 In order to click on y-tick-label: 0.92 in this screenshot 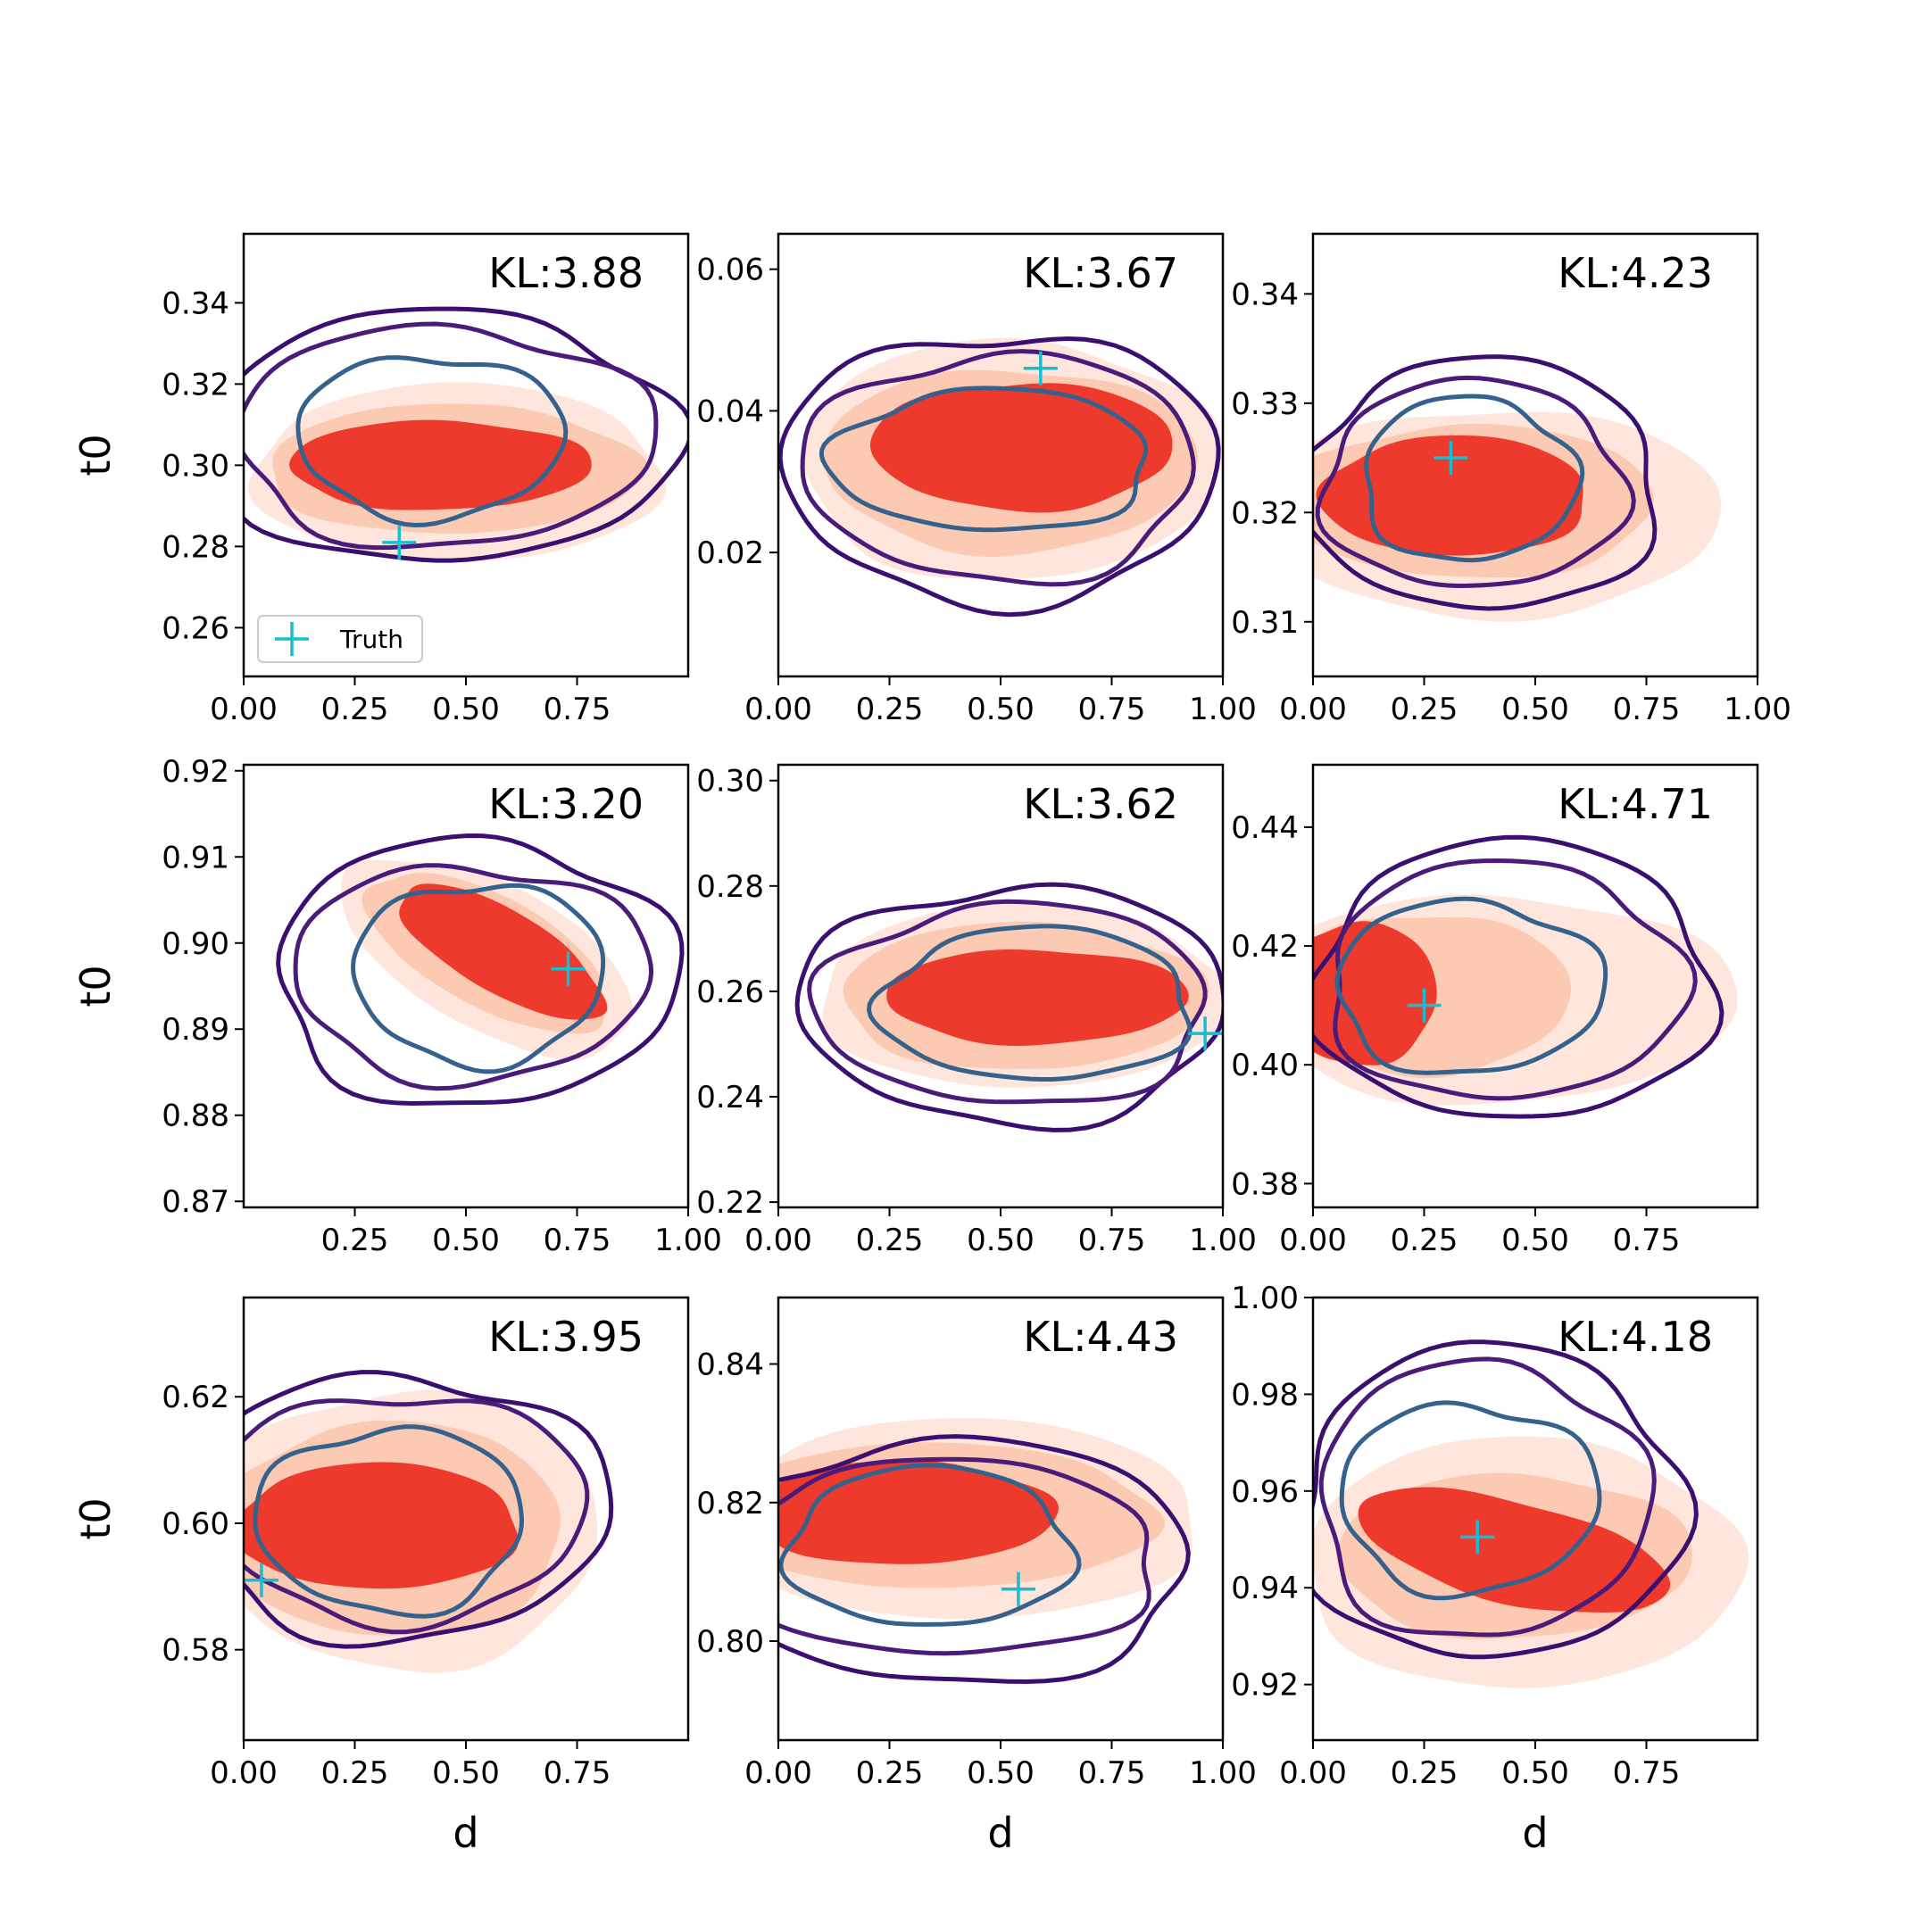, I will do `click(1265, 1686)`.